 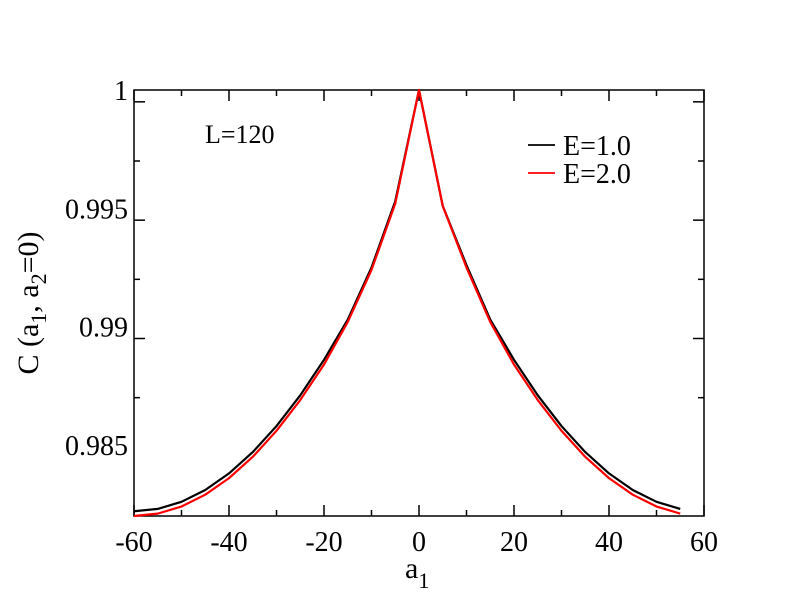 I want to click on x-tick-label: 40, so click(x=609, y=542).